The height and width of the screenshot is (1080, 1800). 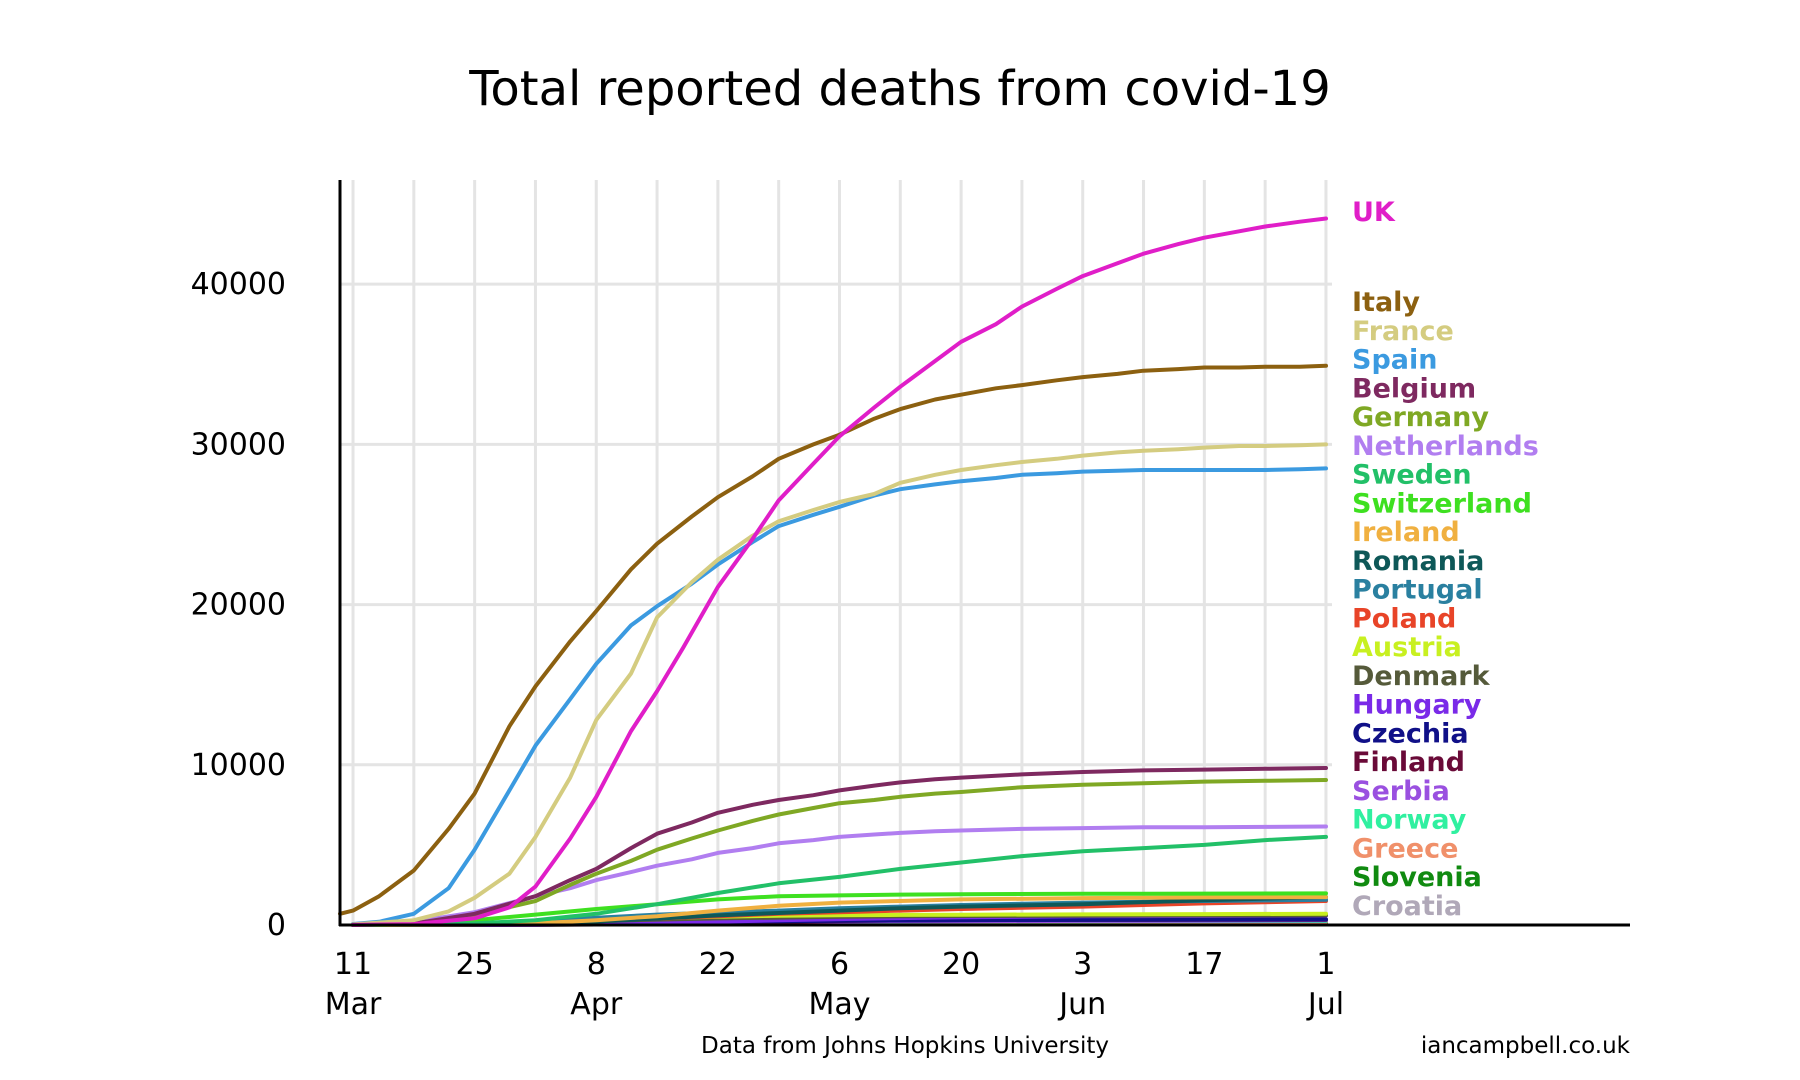 What do you see at coordinates (1418, 561) in the screenshot?
I see `legend-label-romania: Romania` at bounding box center [1418, 561].